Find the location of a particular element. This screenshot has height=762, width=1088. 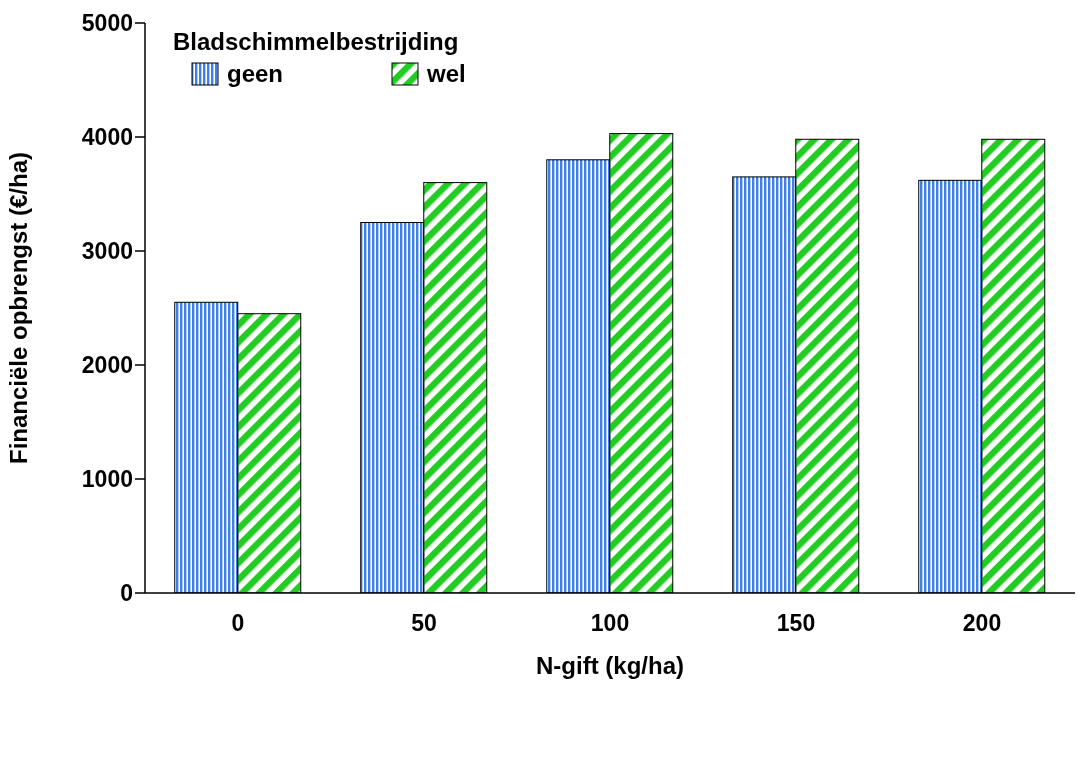

x-tick-label: 150 is located at coordinates (796, 623).